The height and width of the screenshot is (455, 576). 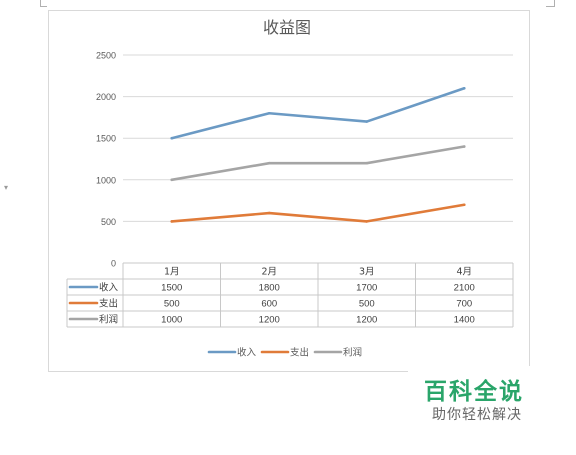 I want to click on legend-label: 利润, so click(x=352, y=353).